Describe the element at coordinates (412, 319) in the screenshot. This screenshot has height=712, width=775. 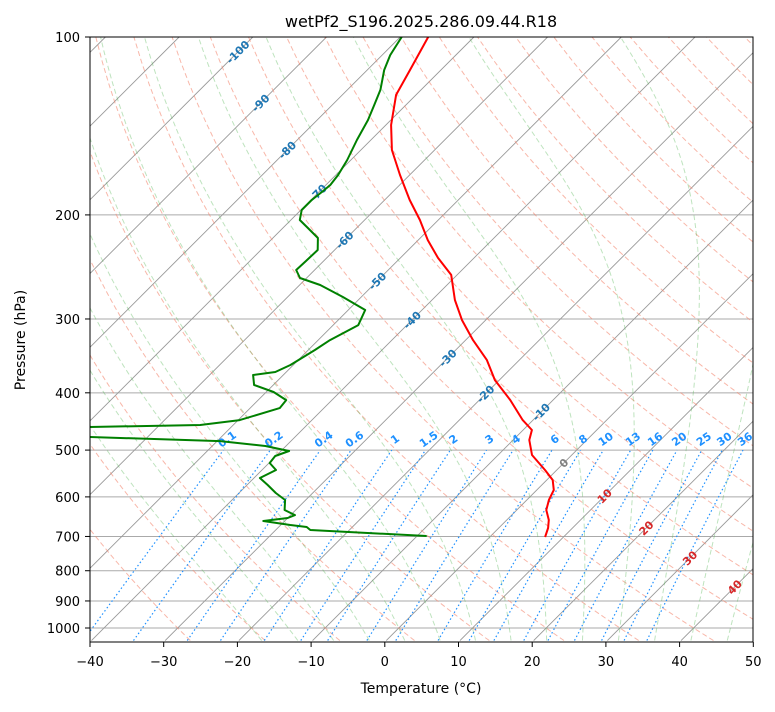
I see `isotherm-label: -40` at that location.